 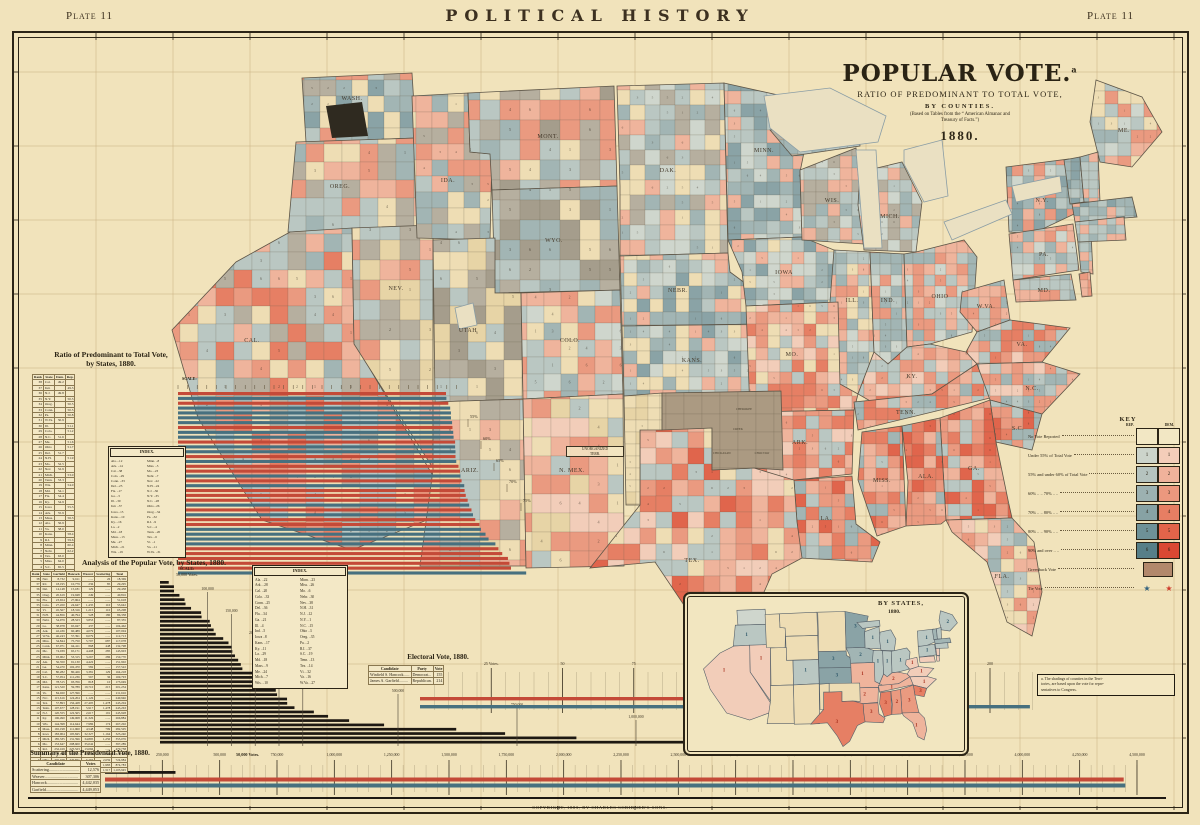 I want to click on inset-state-value: 1, so click(x=924, y=682).